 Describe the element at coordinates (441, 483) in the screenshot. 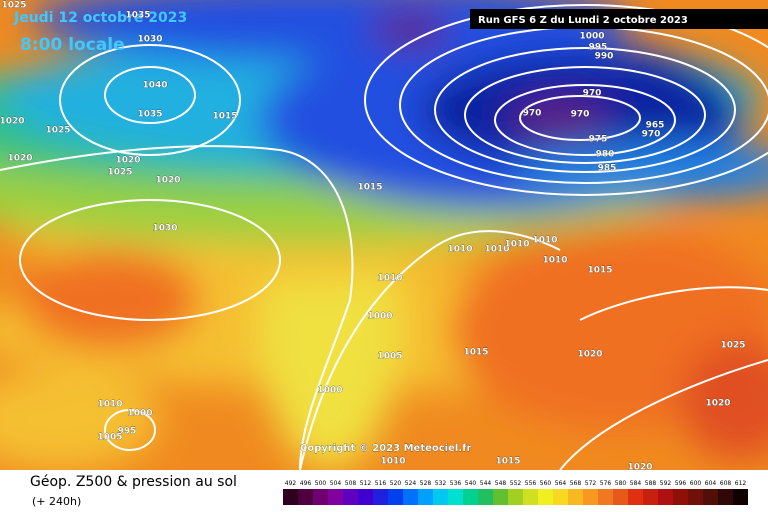

I see `scale-label: 532` at that location.